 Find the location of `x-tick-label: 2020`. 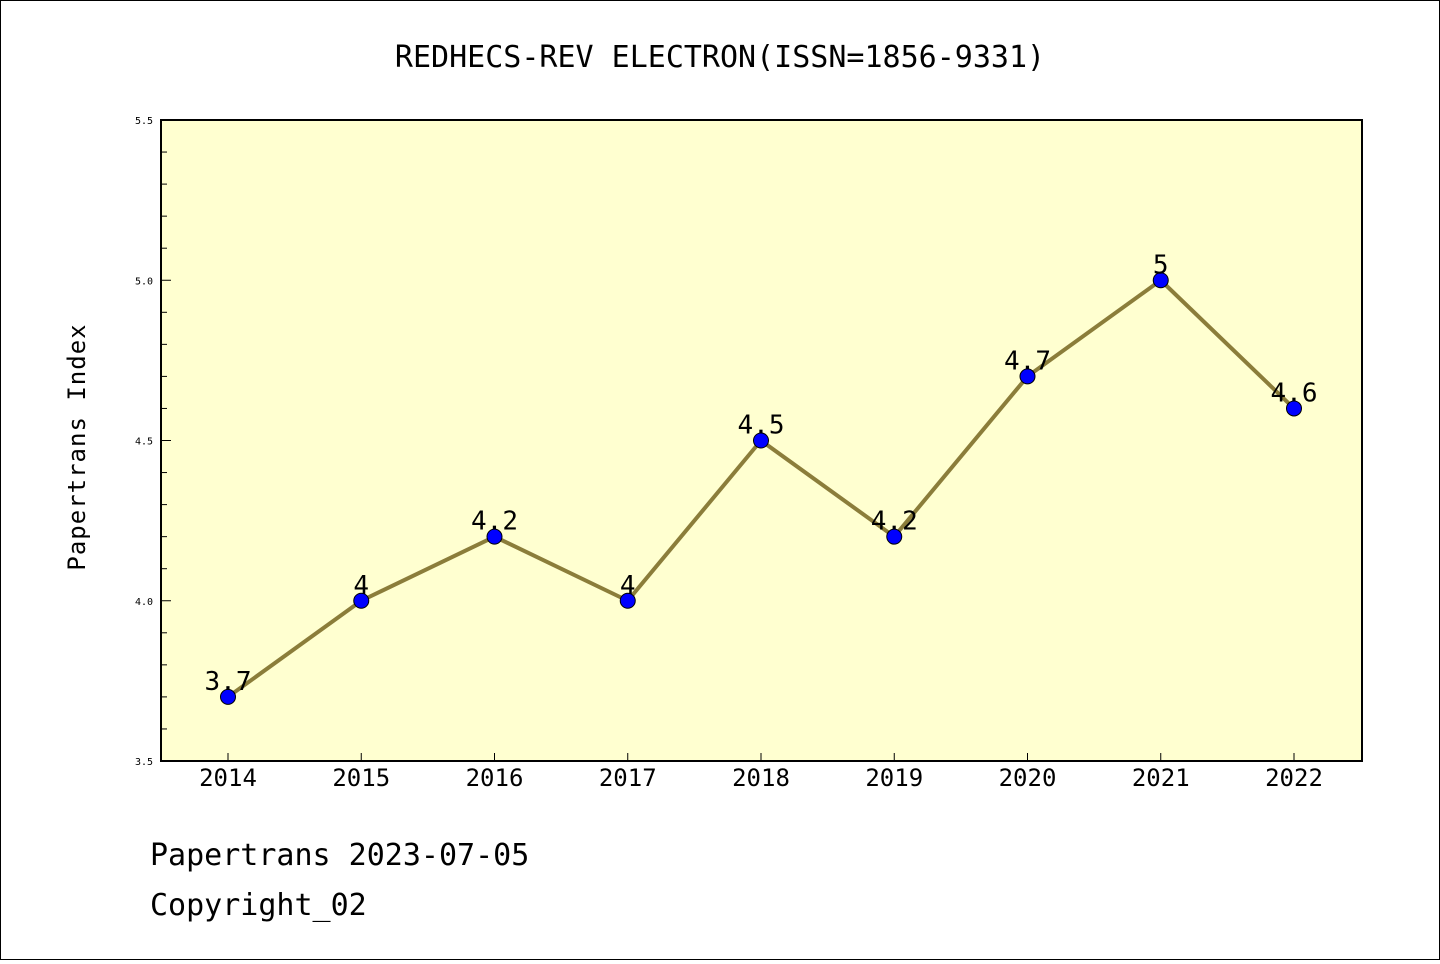

x-tick-label: 2020 is located at coordinates (1028, 778).